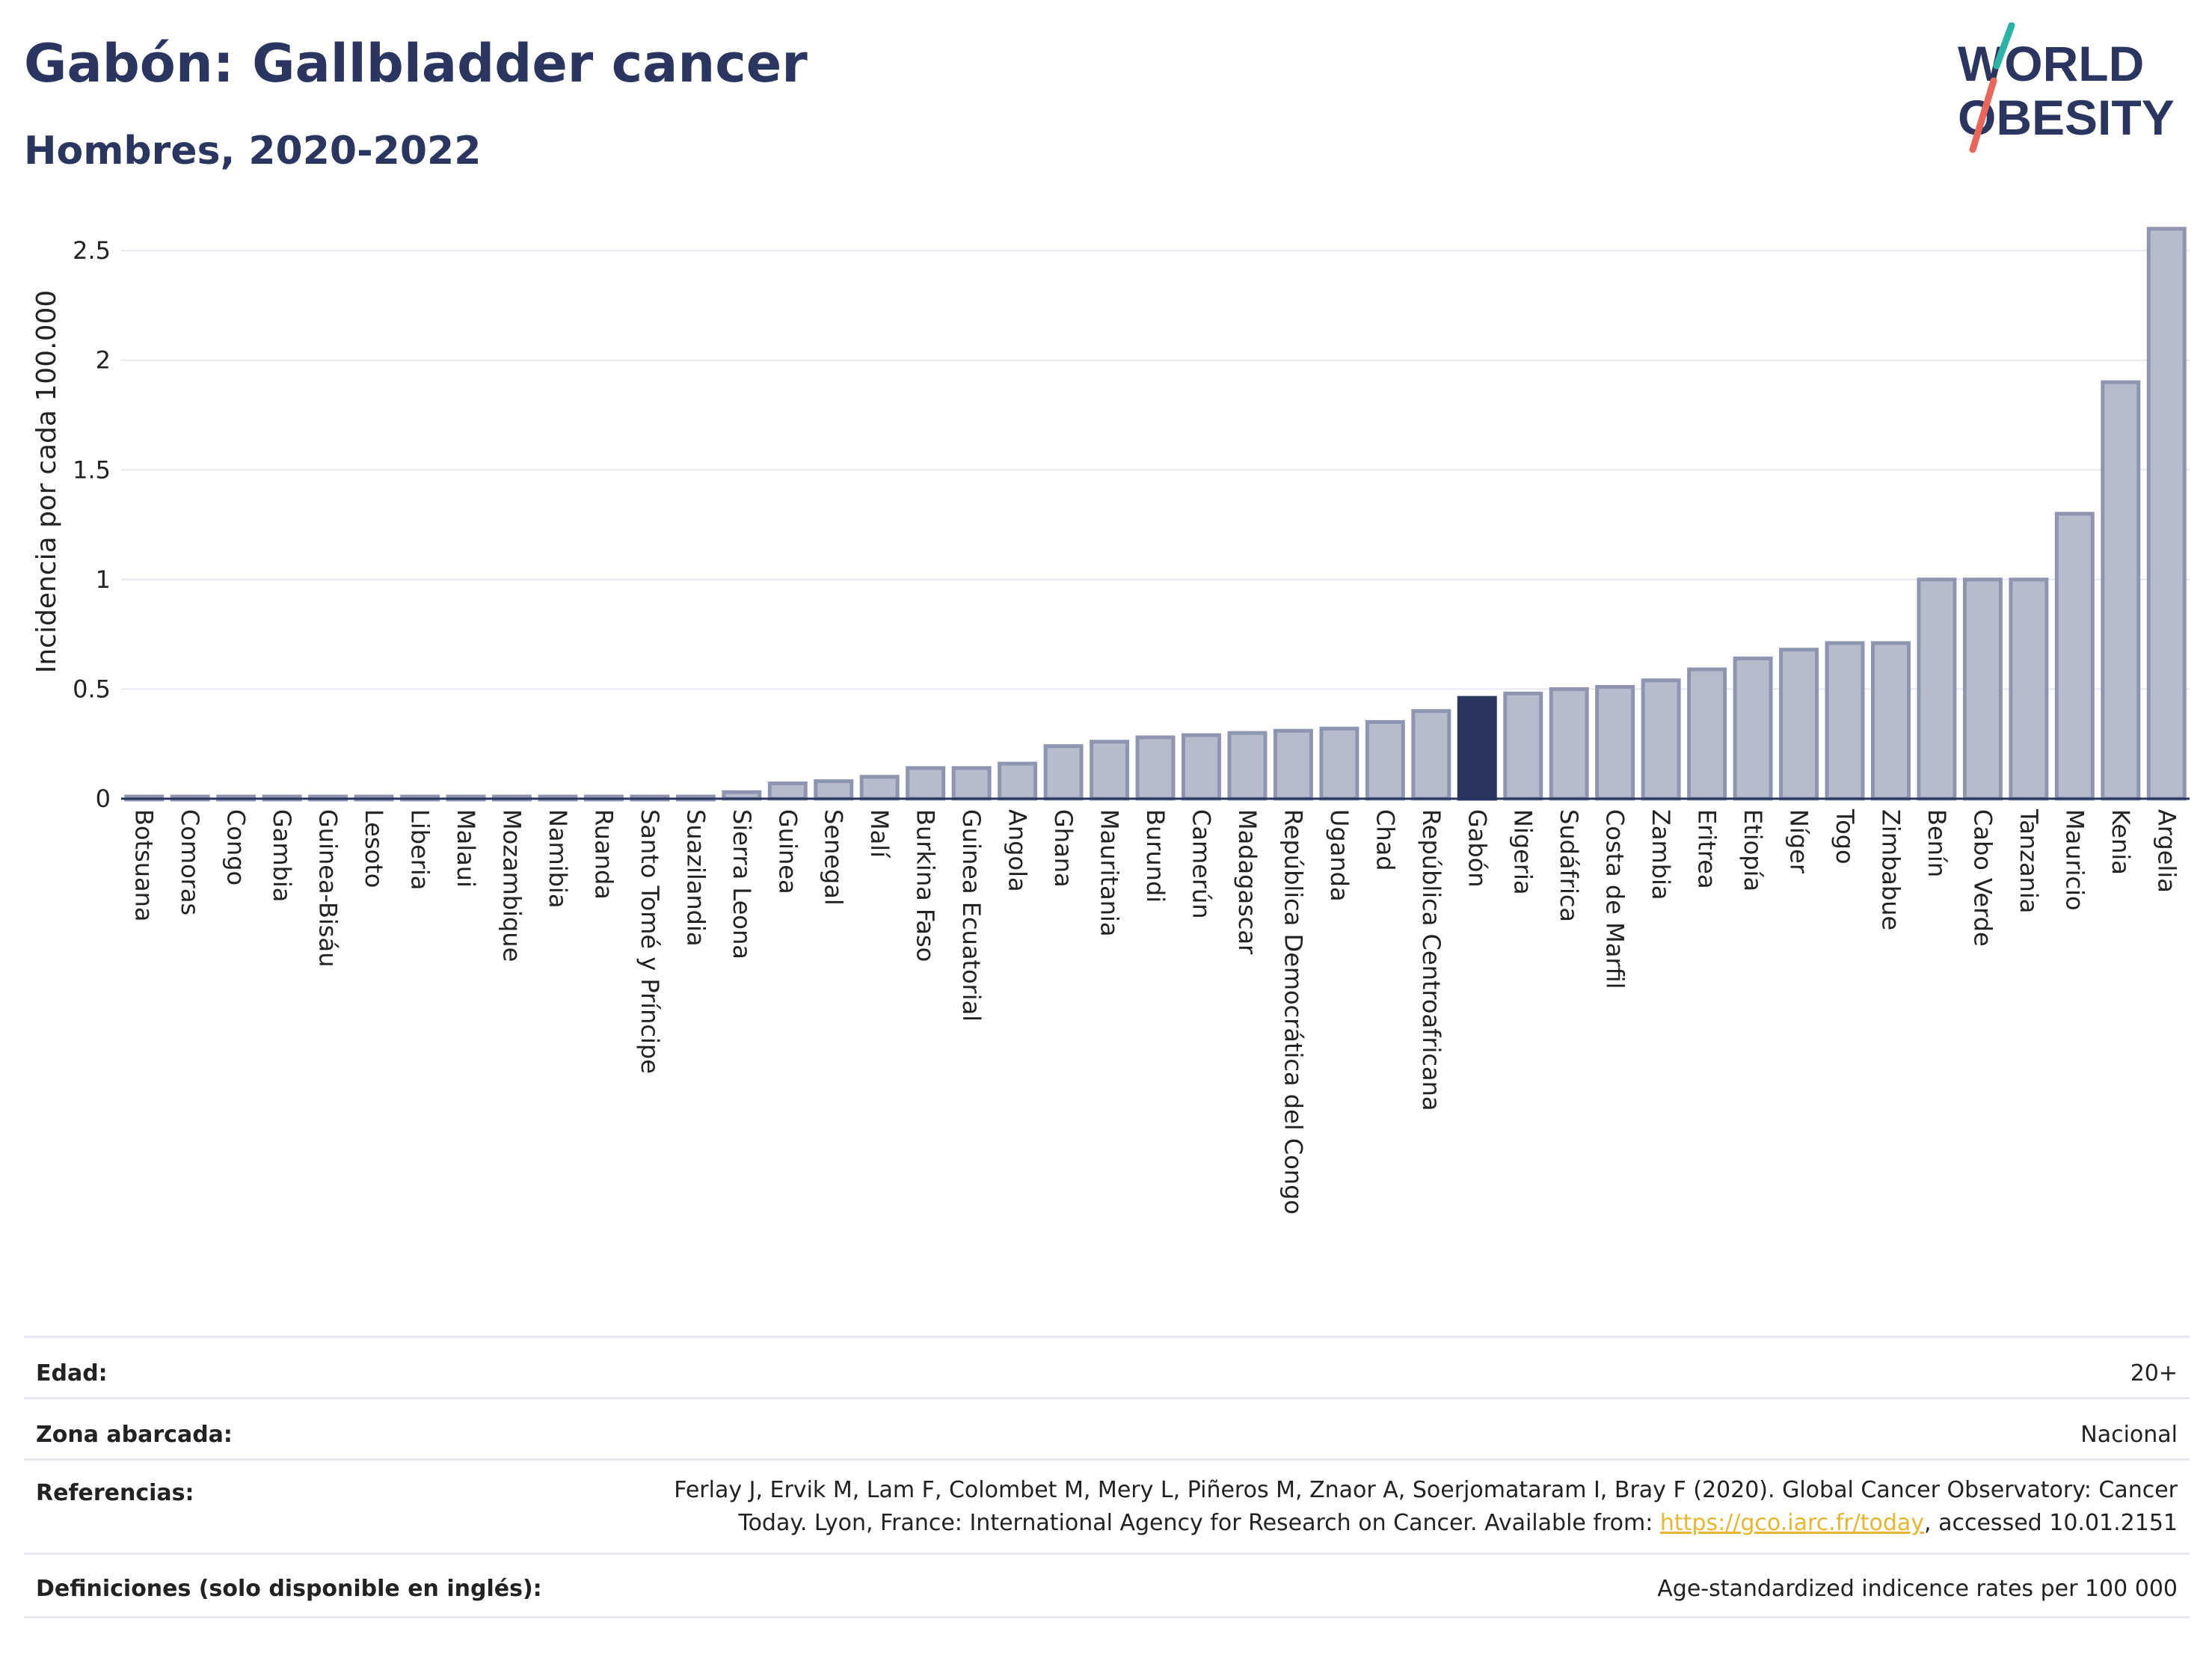  What do you see at coordinates (1792, 1523) in the screenshot?
I see `refs-link: https://gco.iarc.fr/today` at bounding box center [1792, 1523].